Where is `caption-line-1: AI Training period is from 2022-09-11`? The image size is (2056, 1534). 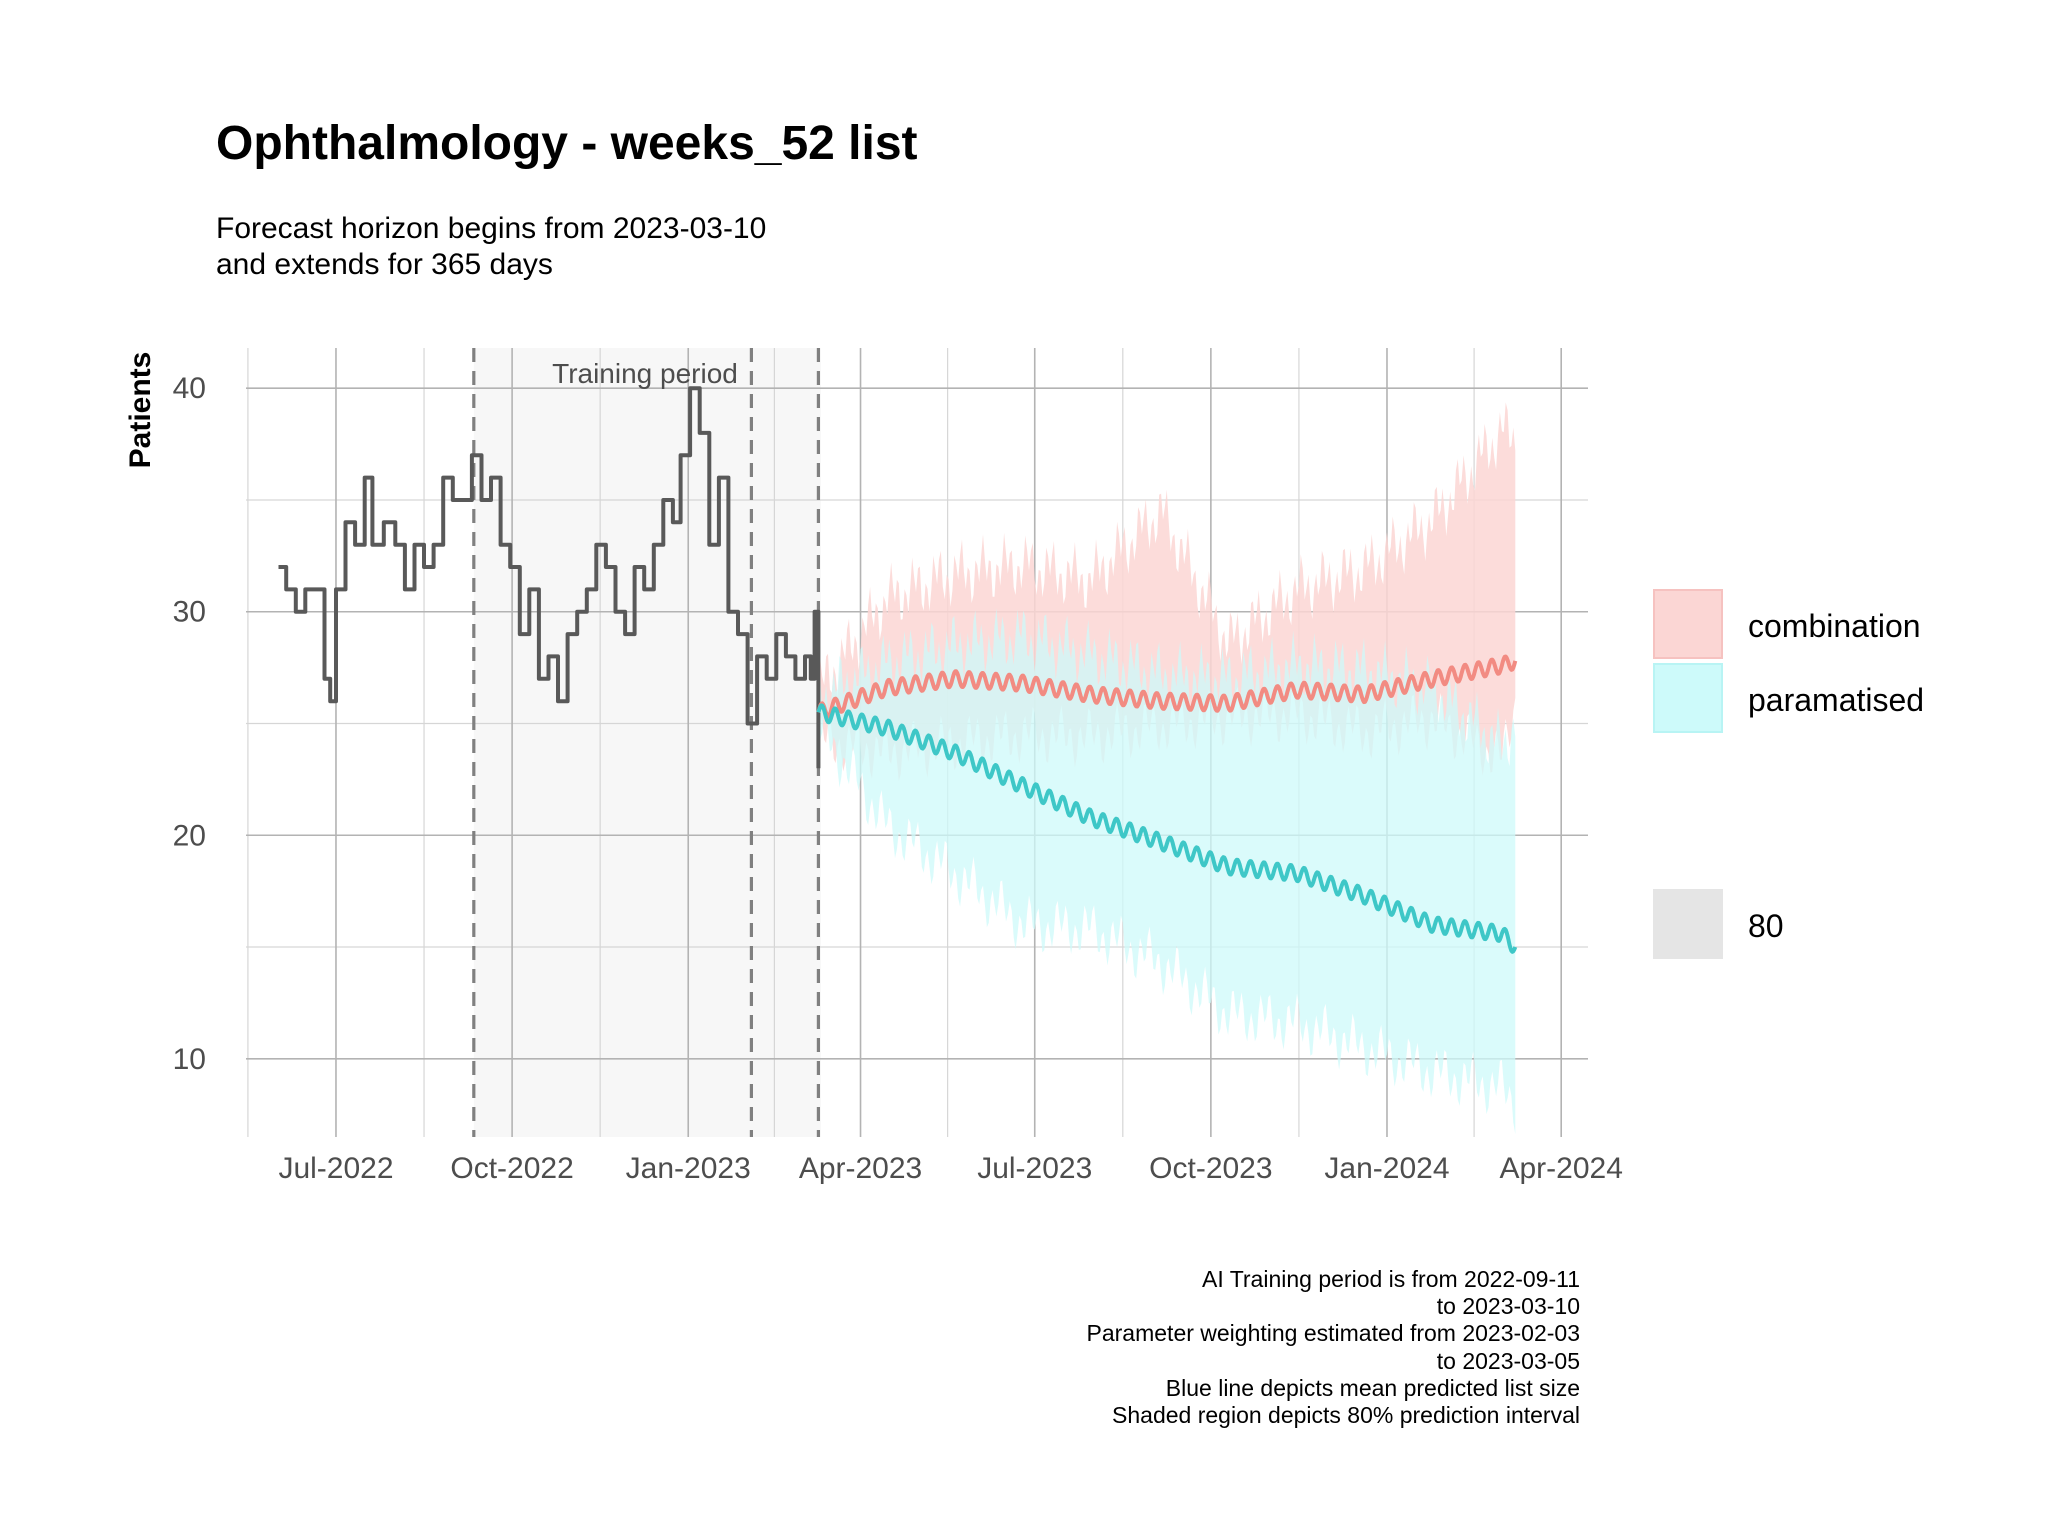
caption-line-1: AI Training period is from 2022-09-11 is located at coordinates (1391, 1279).